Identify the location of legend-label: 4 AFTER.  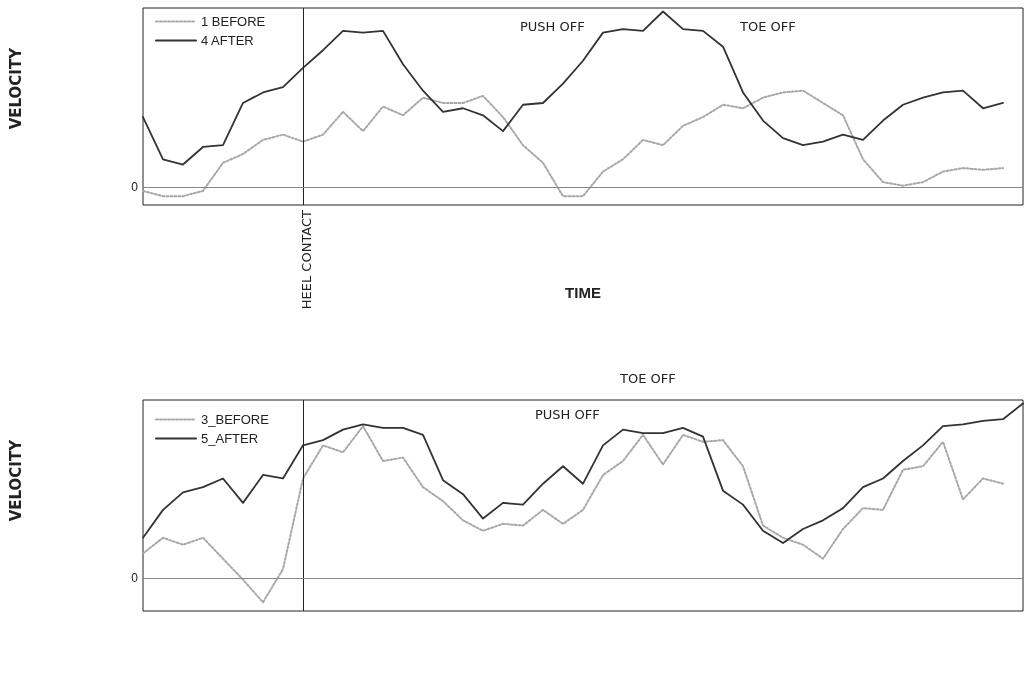
(227, 40).